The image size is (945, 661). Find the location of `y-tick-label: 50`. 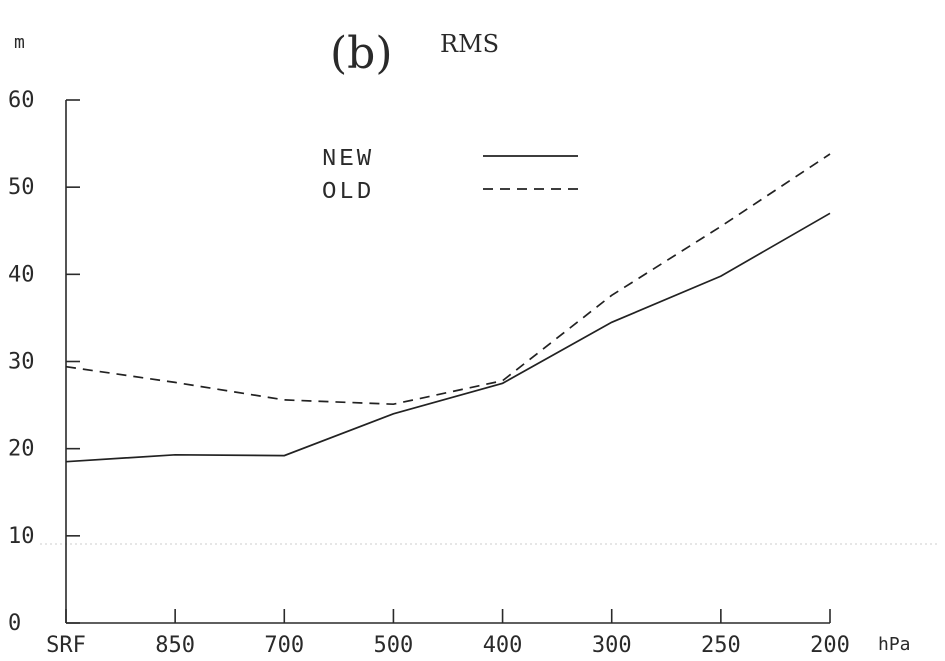

y-tick-label: 50 is located at coordinates (21, 187).